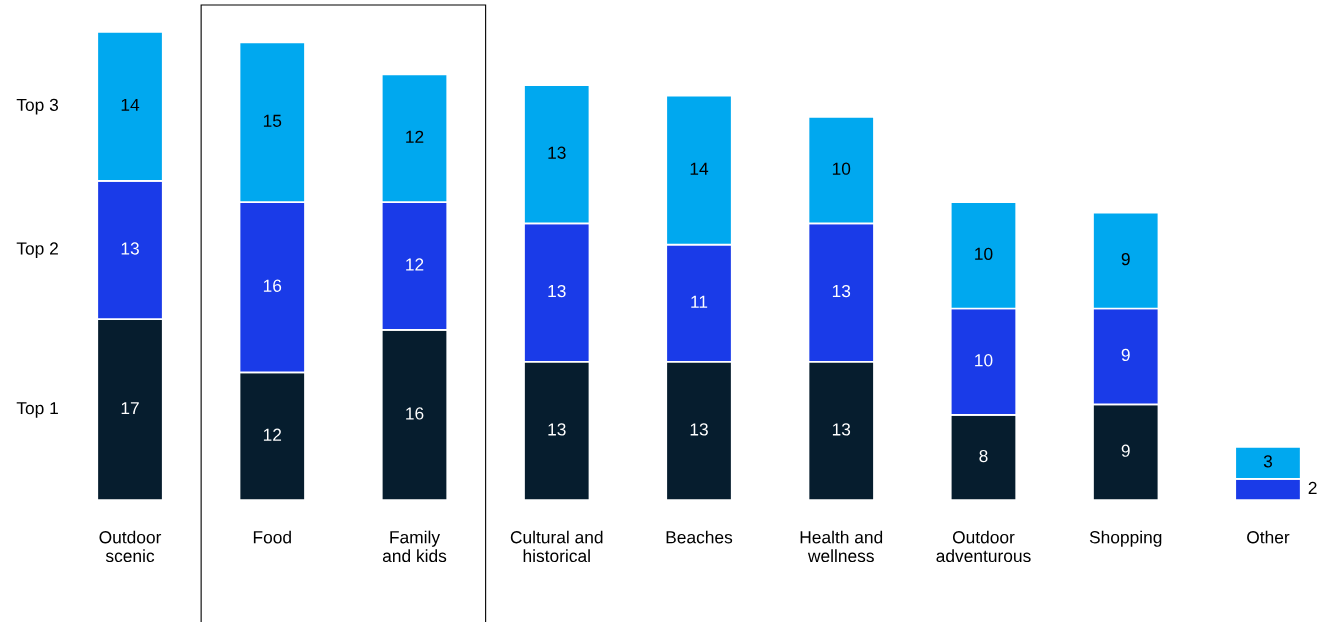 Image resolution: width=1327 pixels, height=622 pixels. What do you see at coordinates (272, 537) in the screenshot?
I see `x-tick-label: Food` at bounding box center [272, 537].